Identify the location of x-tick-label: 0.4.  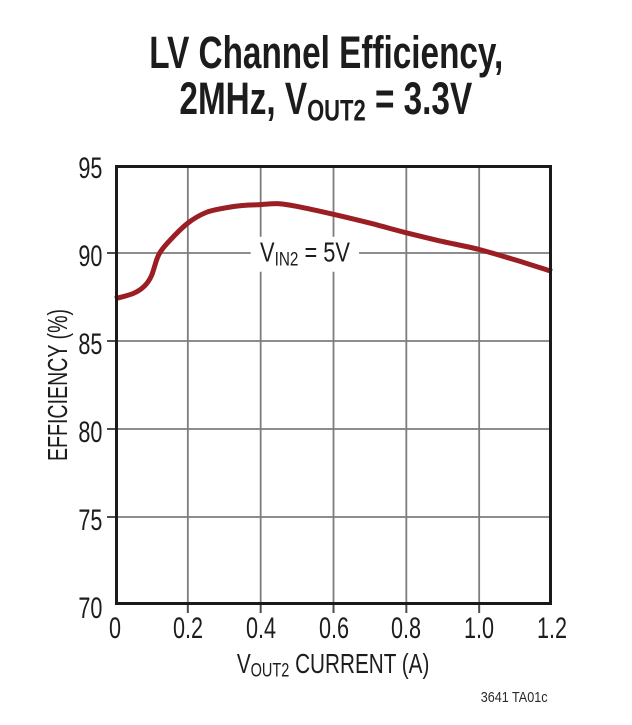
(260, 628).